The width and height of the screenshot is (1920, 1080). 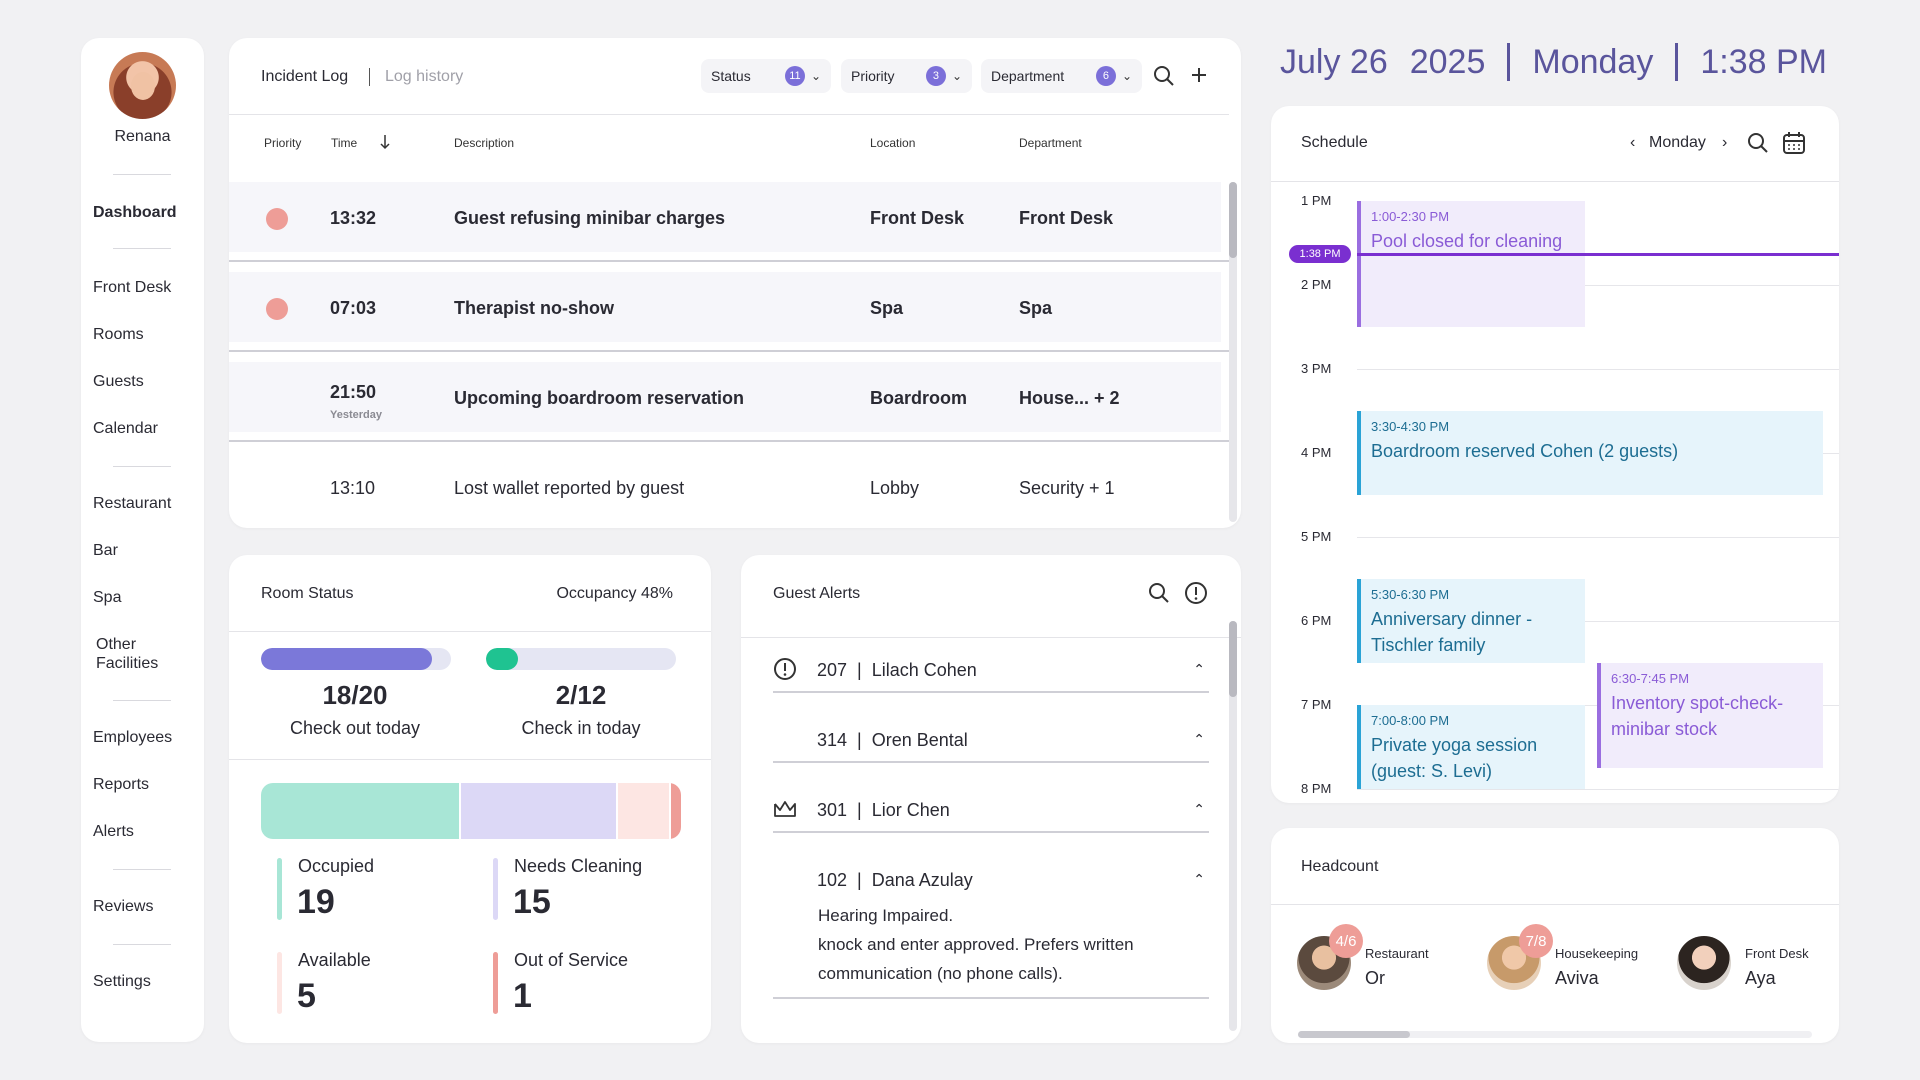 I want to click on sidebar-item-spa: Spa, so click(x=107, y=597).